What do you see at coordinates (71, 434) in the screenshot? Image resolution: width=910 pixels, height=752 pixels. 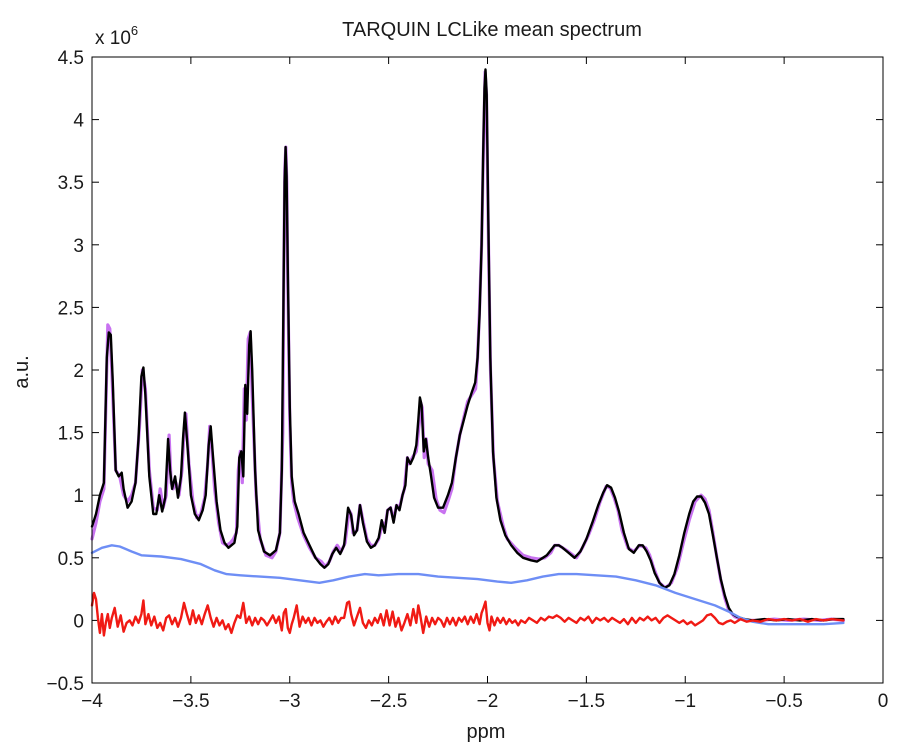 I see `y-tick-label: 1.5` at bounding box center [71, 434].